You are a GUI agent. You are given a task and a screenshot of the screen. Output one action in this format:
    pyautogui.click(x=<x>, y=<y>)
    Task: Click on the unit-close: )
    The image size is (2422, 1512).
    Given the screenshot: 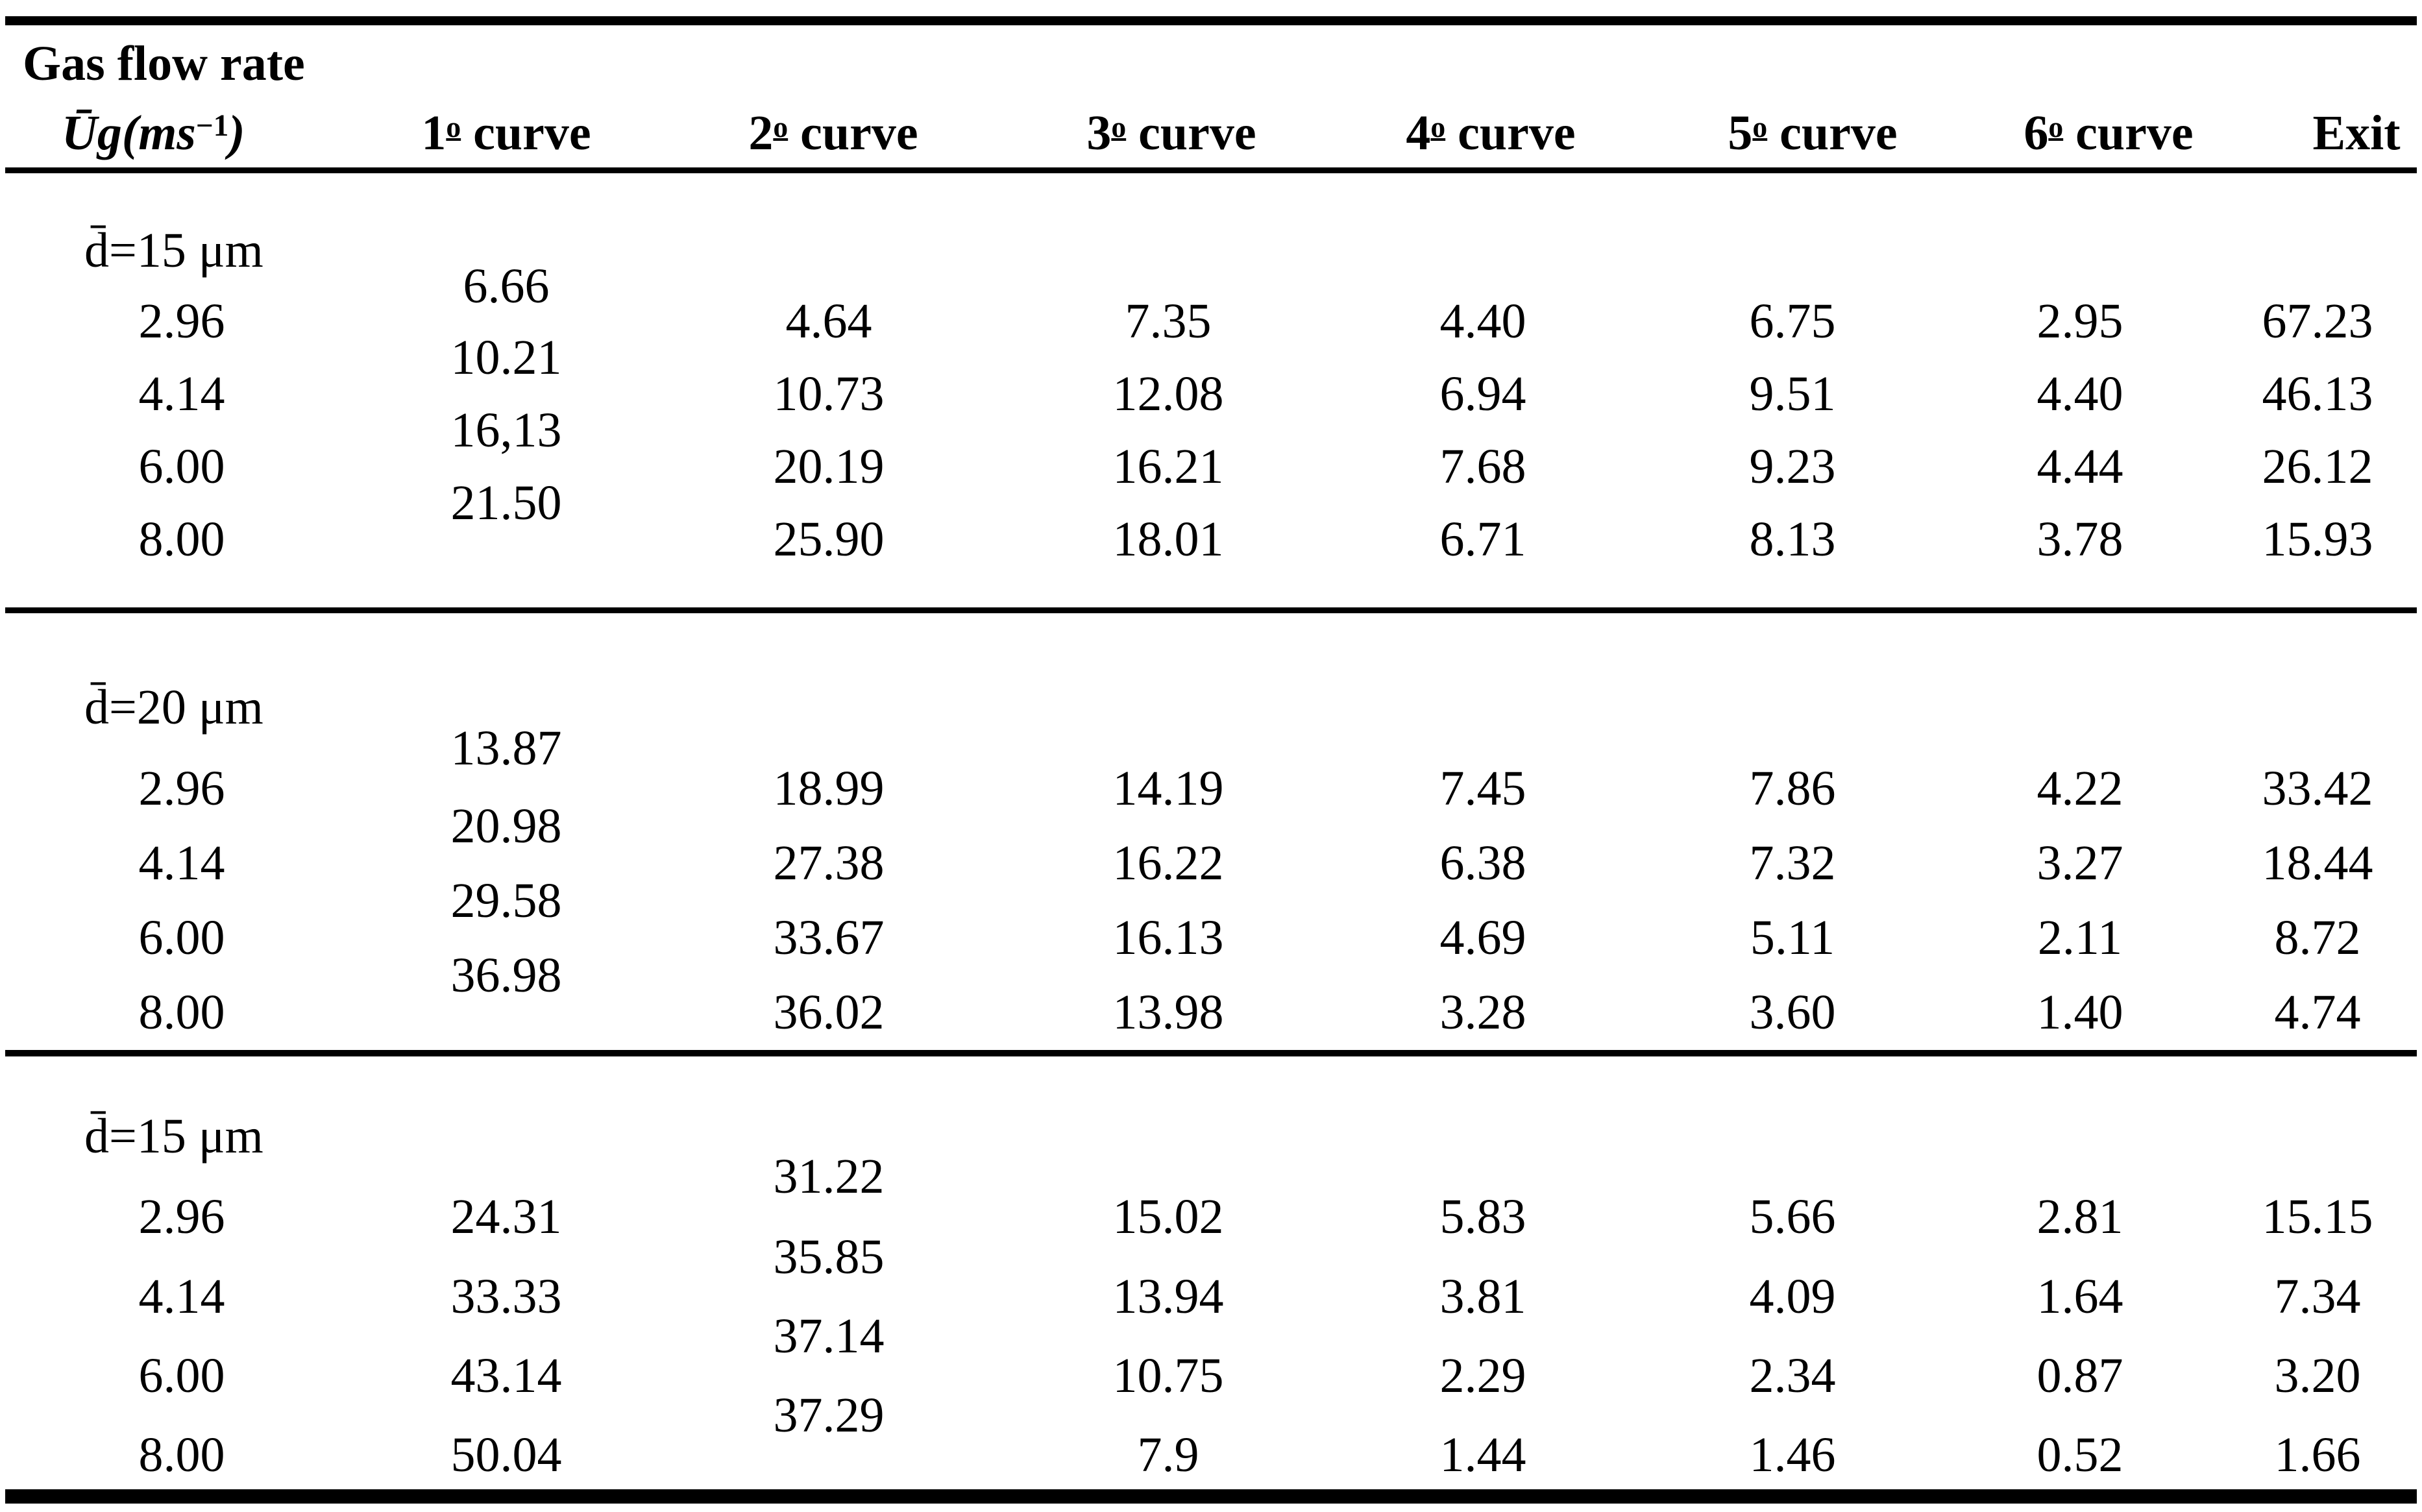 What is the action you would take?
    pyautogui.click(x=237, y=133)
    